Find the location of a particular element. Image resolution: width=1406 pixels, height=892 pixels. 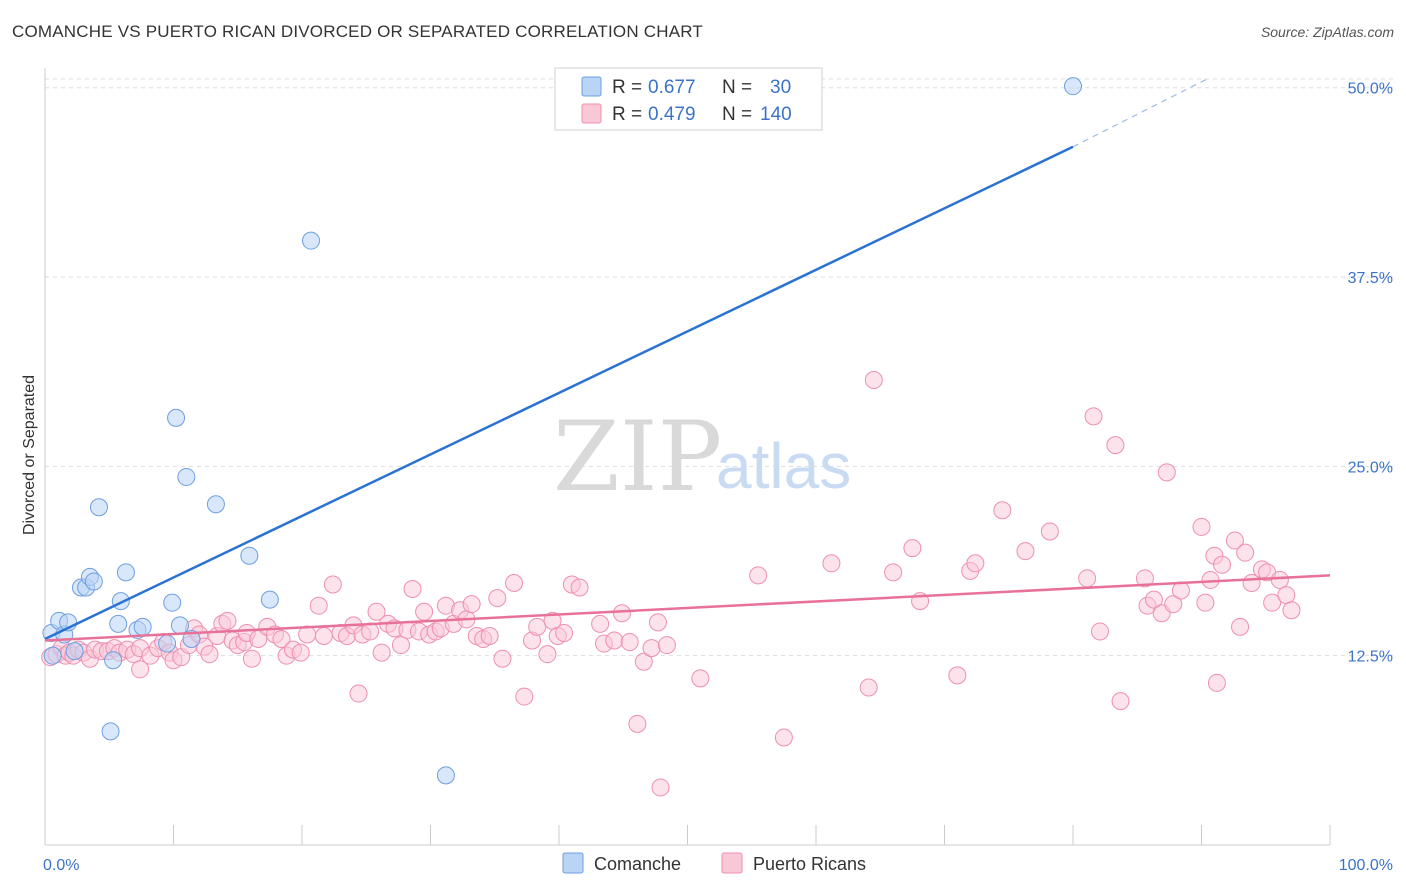

x-tick-label-0: 0.0% is located at coordinates (61, 865).